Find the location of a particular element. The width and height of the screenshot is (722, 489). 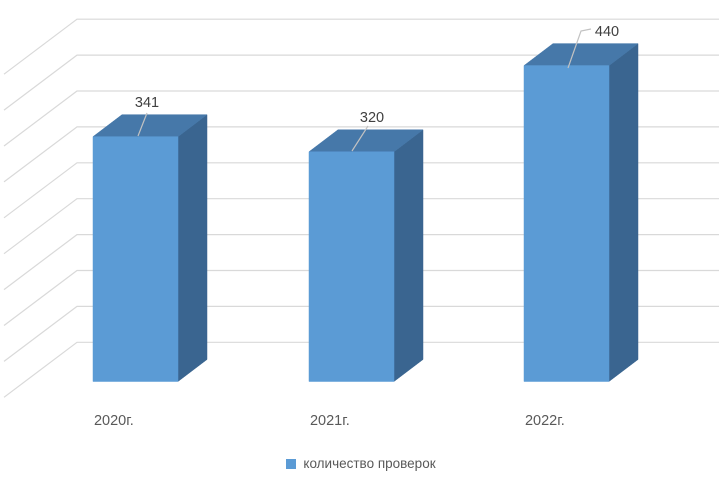

bar-2020г. is located at coordinates (150, 248).